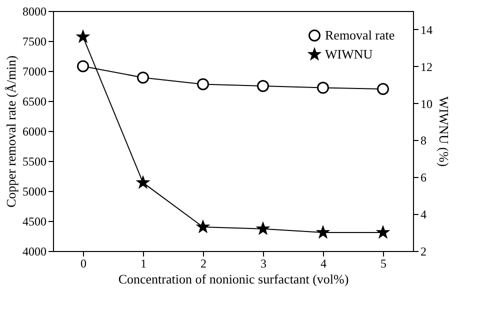 Image resolution: width=480 pixels, height=320 pixels. Describe the element at coordinates (11, 132) in the screenshot. I see `y-axis-title: Copper removal rate (Å/min)` at that location.